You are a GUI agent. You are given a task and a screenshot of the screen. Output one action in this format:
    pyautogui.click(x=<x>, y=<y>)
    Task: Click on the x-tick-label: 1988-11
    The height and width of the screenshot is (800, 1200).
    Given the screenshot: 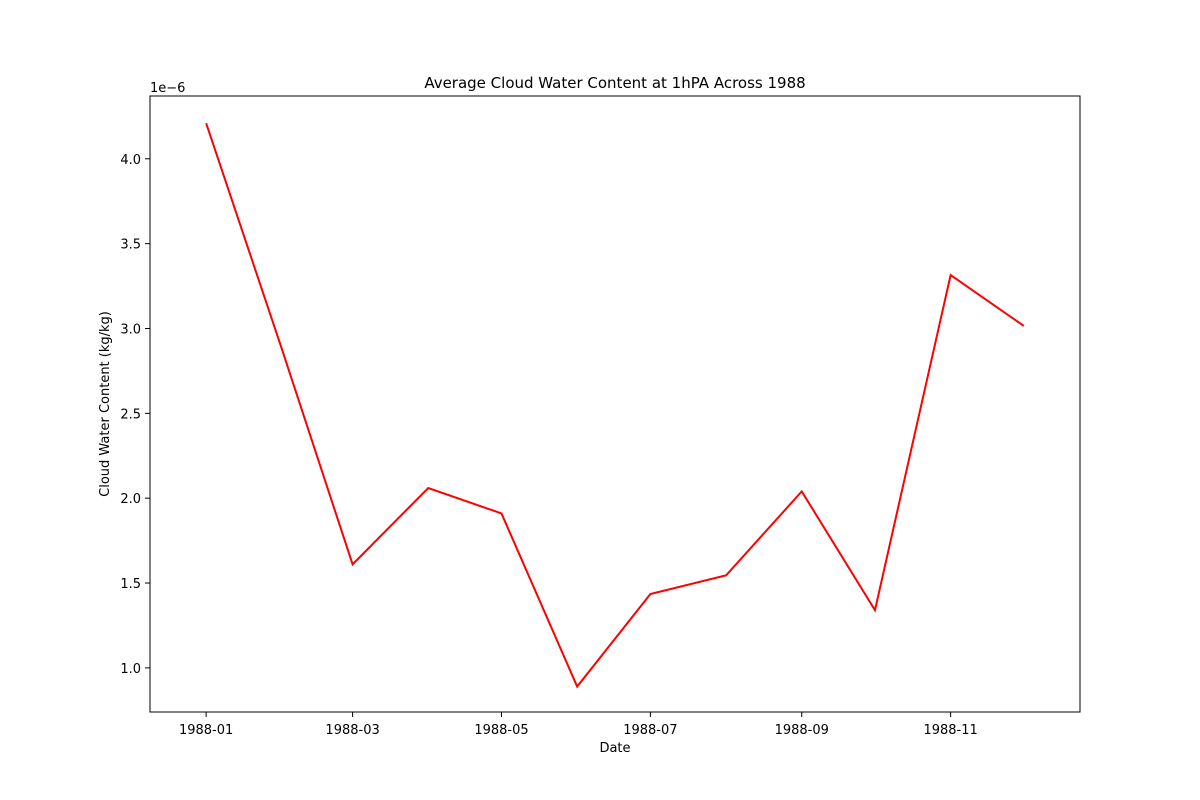 What is the action you would take?
    pyautogui.click(x=950, y=730)
    